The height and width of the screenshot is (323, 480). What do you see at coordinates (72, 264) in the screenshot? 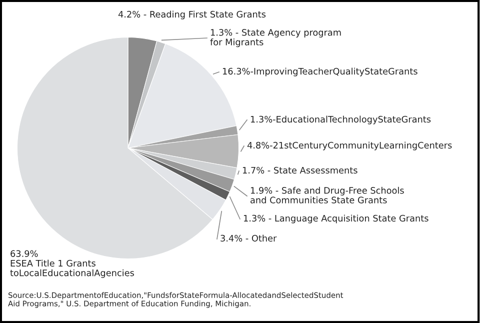
I see `slice-label: 63.9% ESEA Title 1 Grants toLocalEducationalAgencies` at bounding box center [72, 264].